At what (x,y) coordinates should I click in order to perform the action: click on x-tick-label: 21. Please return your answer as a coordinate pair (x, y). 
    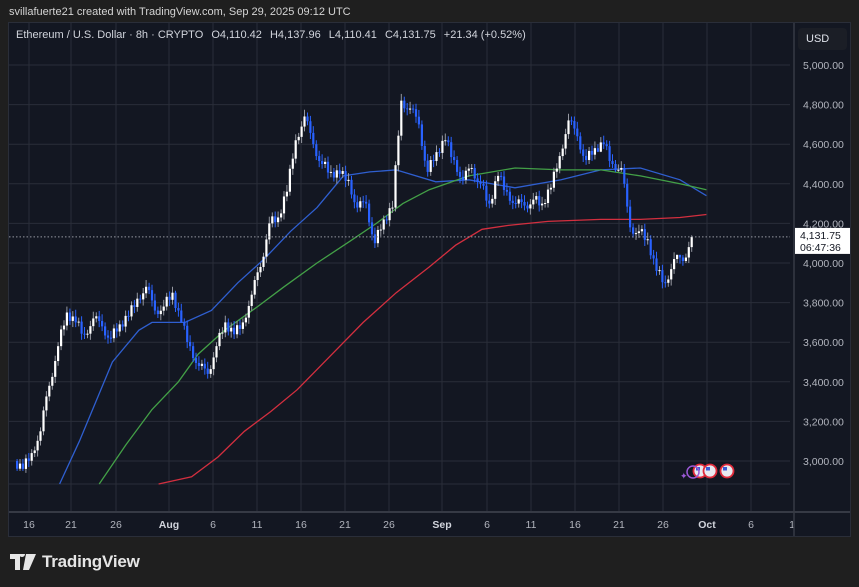
    Looking at the image, I should click on (619, 525).